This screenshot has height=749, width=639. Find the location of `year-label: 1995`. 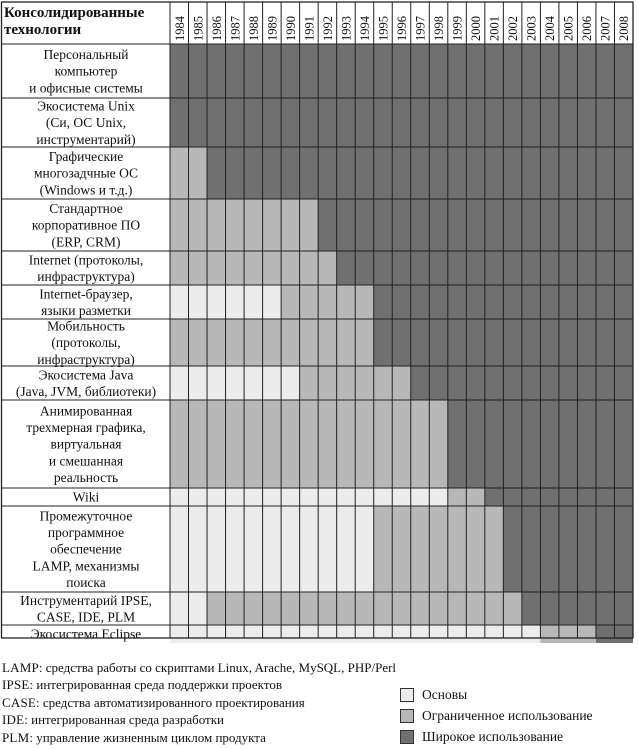

year-label: 1995 is located at coordinates (384, 28).